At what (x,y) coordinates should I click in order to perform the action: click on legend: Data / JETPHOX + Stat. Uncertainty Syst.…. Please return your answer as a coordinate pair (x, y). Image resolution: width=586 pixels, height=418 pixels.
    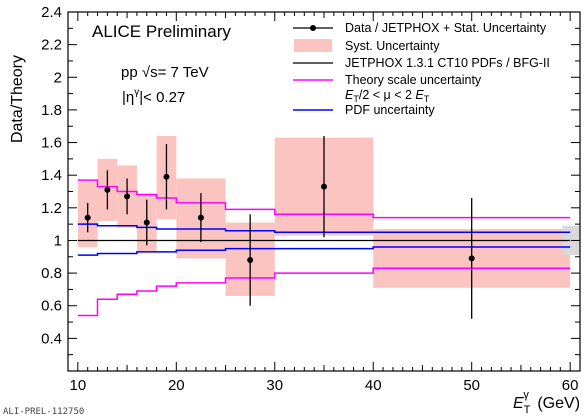
    Looking at the image, I should click on (421, 69).